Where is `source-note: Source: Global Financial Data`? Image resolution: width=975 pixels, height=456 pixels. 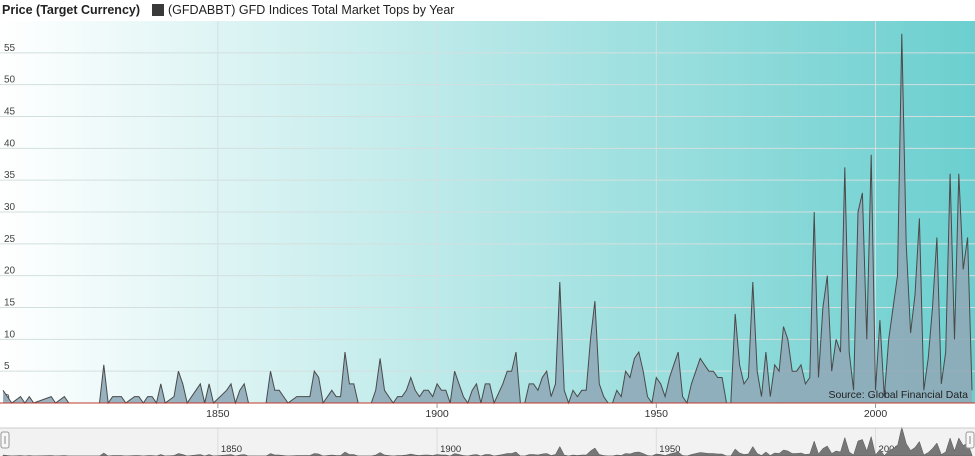
source-note: Source: Global Financial Data is located at coordinates (899, 395).